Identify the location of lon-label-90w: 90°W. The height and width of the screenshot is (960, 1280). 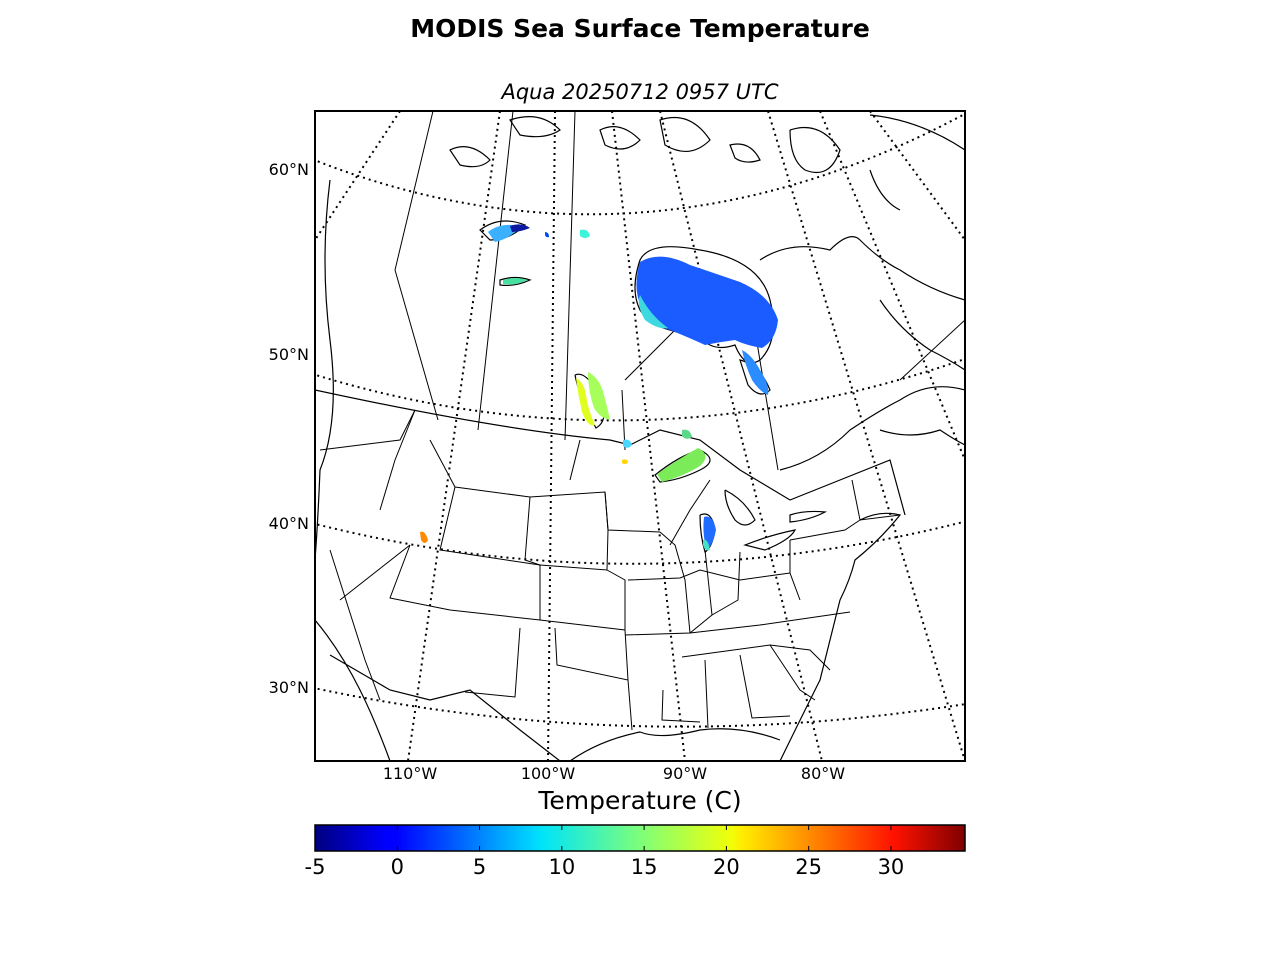
(685, 773).